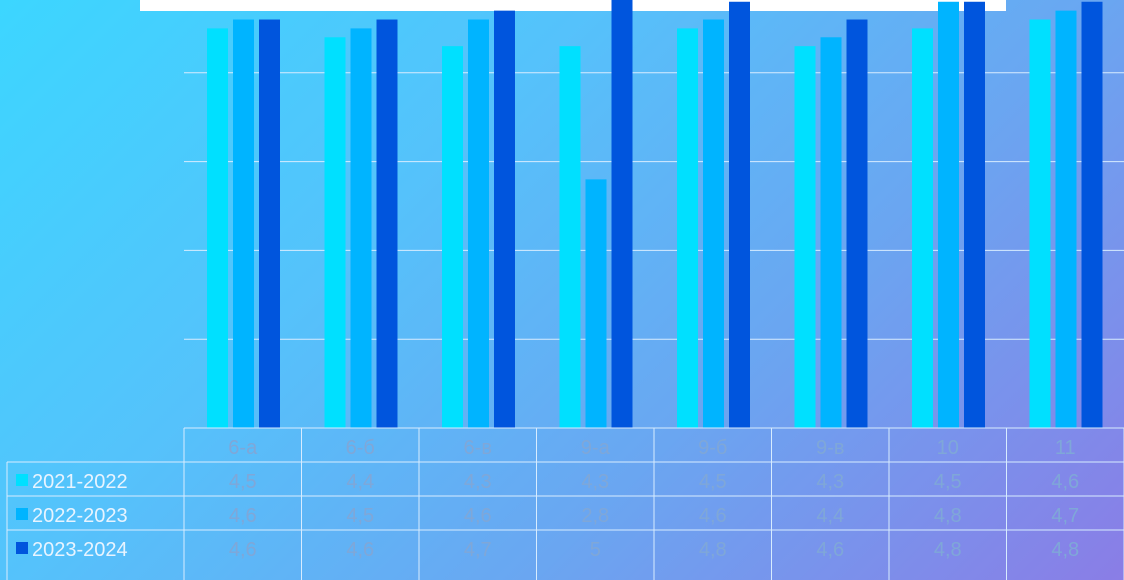 The width and height of the screenshot is (1124, 580). What do you see at coordinates (595, 516) in the screenshot?
I see `data-label: 2,8` at bounding box center [595, 516].